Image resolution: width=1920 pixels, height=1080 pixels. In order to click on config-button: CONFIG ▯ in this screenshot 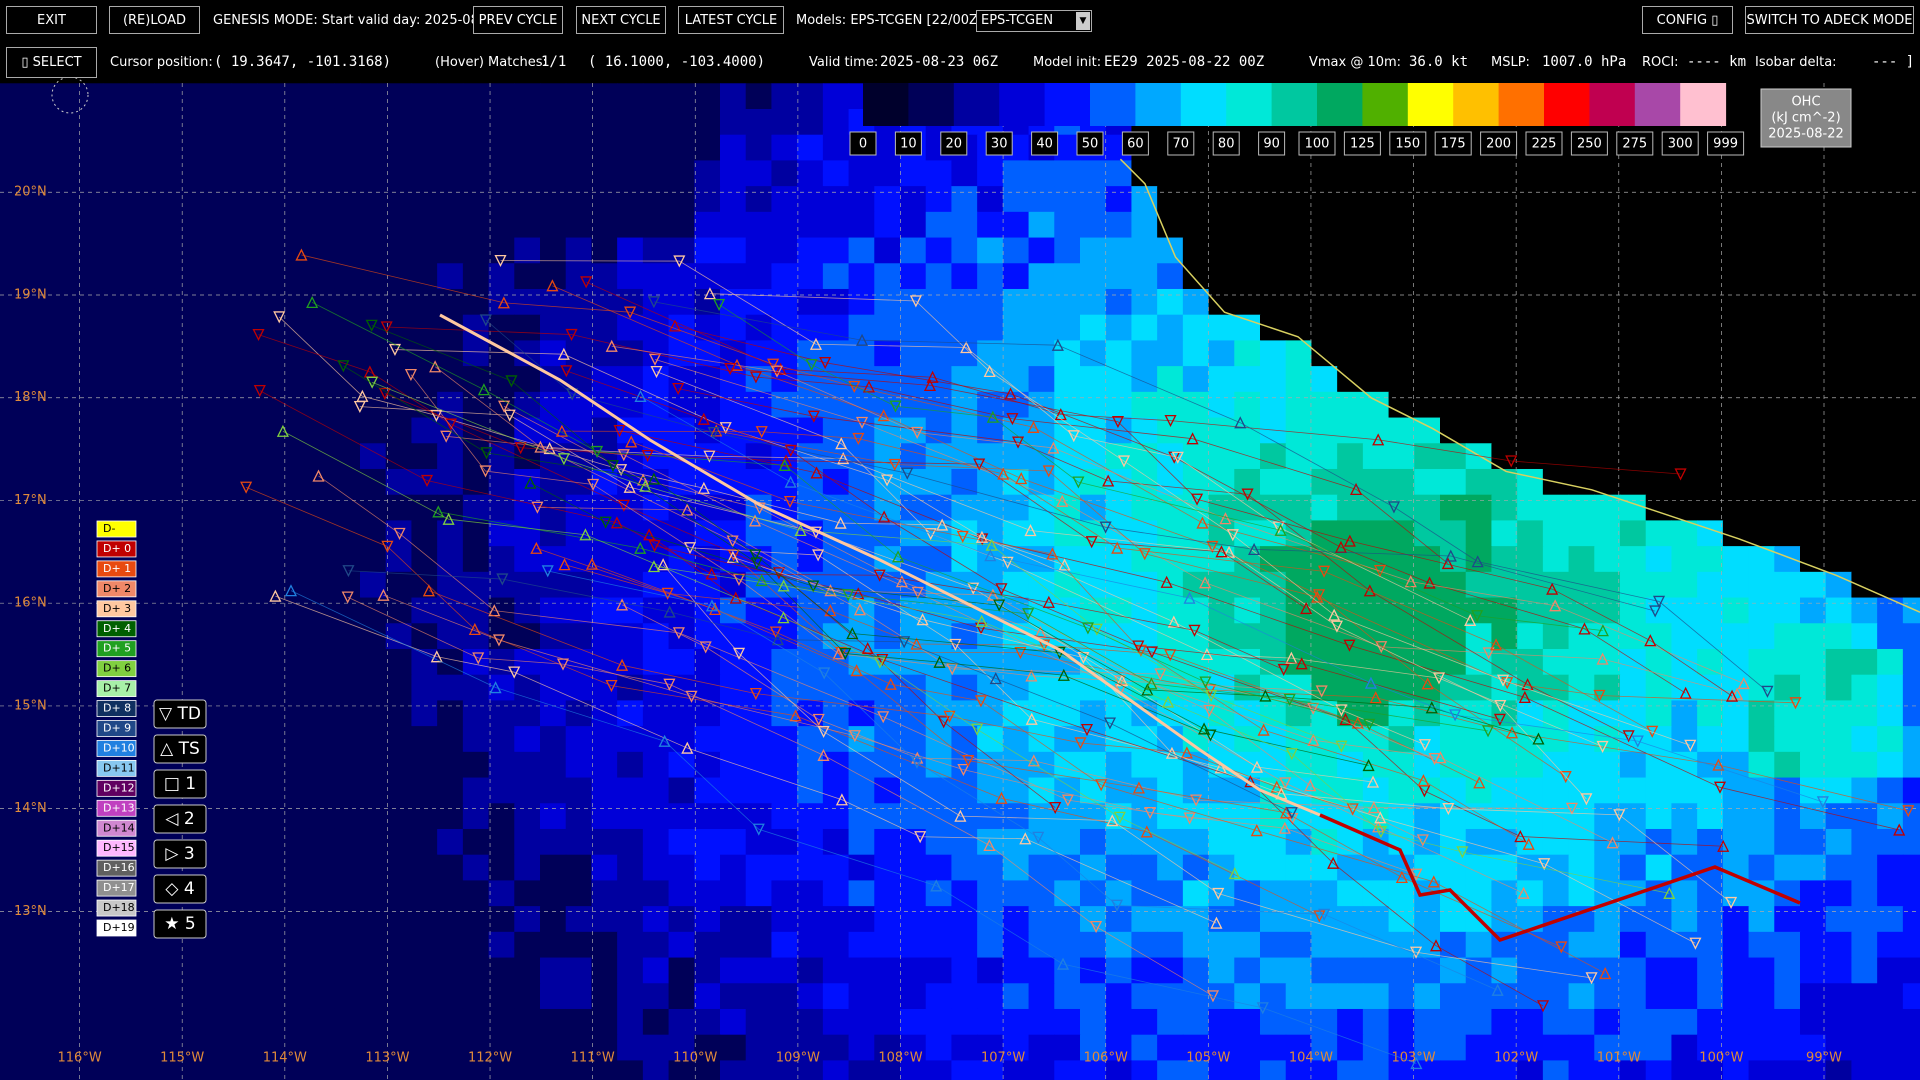, I will do `click(1687, 20)`.